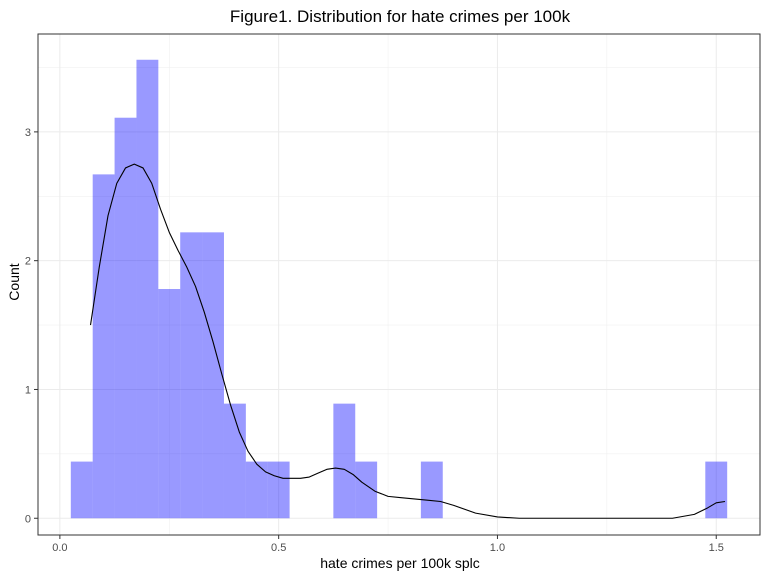 This screenshot has height=576, width=768. What do you see at coordinates (716, 548) in the screenshot?
I see `x-tick-label: 1.5` at bounding box center [716, 548].